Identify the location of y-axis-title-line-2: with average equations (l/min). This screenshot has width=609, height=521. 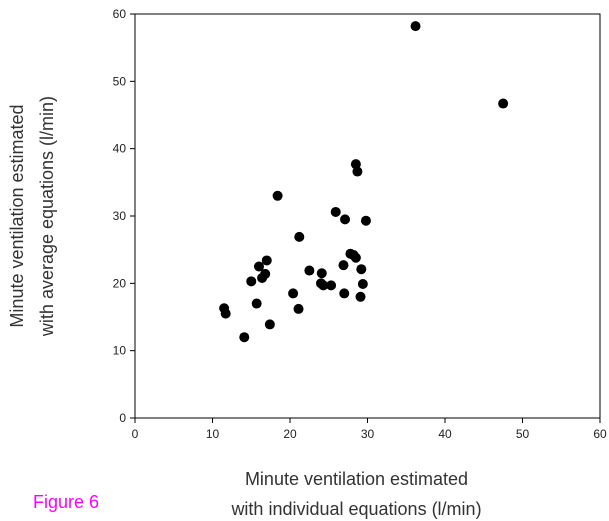
(47, 216).